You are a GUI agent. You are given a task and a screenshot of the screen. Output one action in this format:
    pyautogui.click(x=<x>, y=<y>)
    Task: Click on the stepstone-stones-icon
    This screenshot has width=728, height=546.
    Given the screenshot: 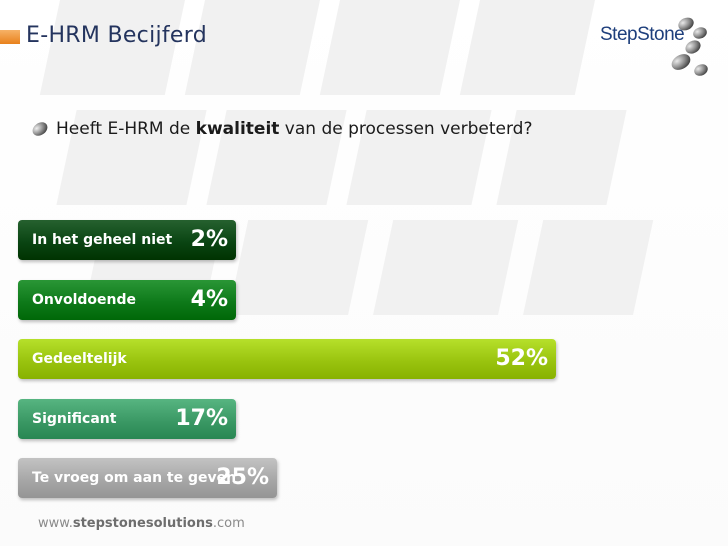 What is the action you would take?
    pyautogui.click(x=689, y=46)
    